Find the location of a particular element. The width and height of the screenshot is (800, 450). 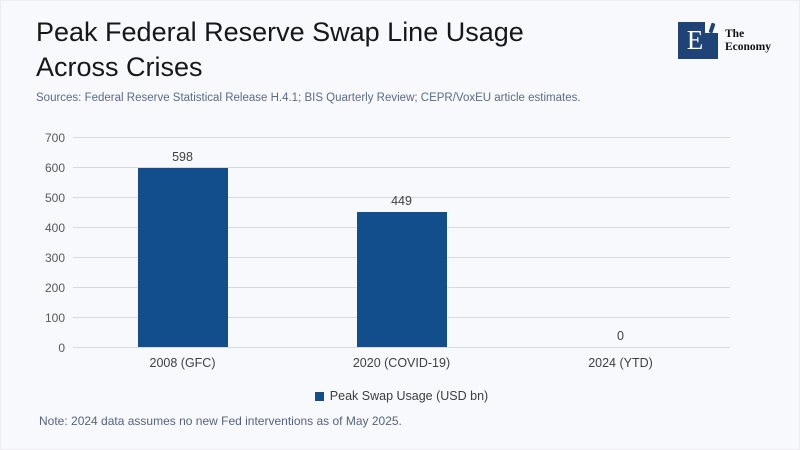

y-tick-label: 700 is located at coordinates (54, 138).